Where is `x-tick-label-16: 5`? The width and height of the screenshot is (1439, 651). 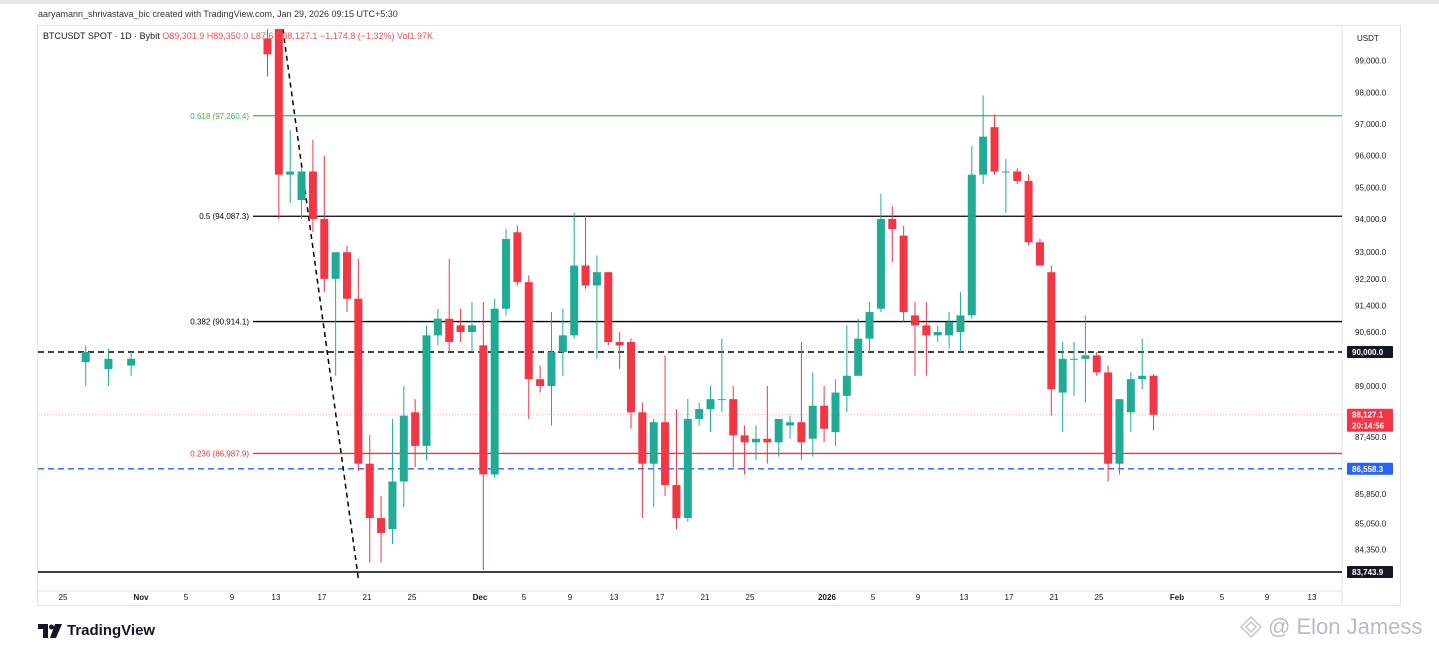 x-tick-label-16: 5 is located at coordinates (873, 597).